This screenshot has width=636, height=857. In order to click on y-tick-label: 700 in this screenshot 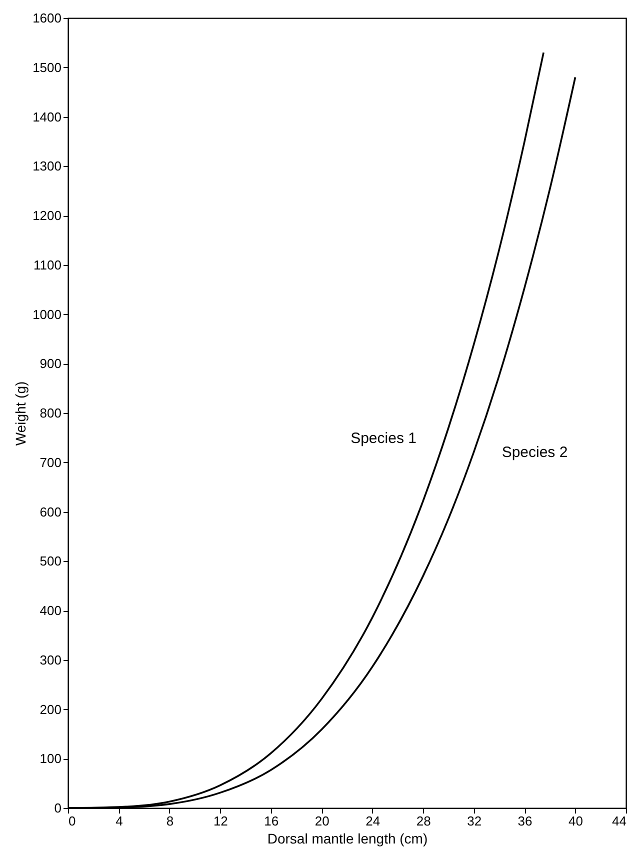, I will do `click(51, 462)`.